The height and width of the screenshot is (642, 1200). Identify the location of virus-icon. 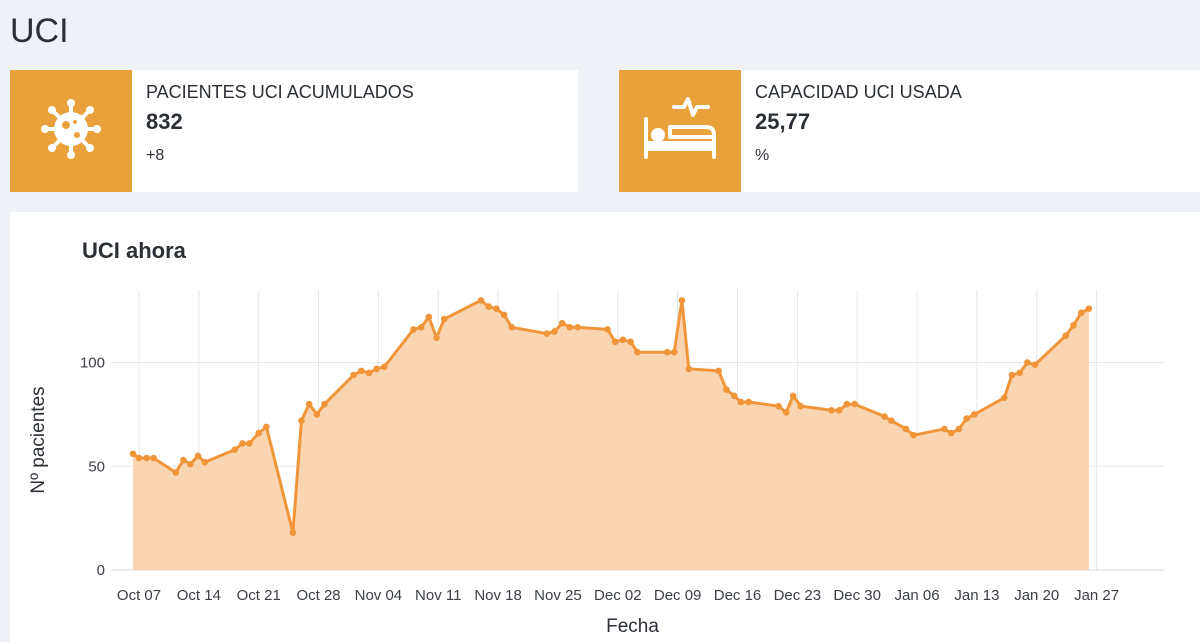
(71, 131).